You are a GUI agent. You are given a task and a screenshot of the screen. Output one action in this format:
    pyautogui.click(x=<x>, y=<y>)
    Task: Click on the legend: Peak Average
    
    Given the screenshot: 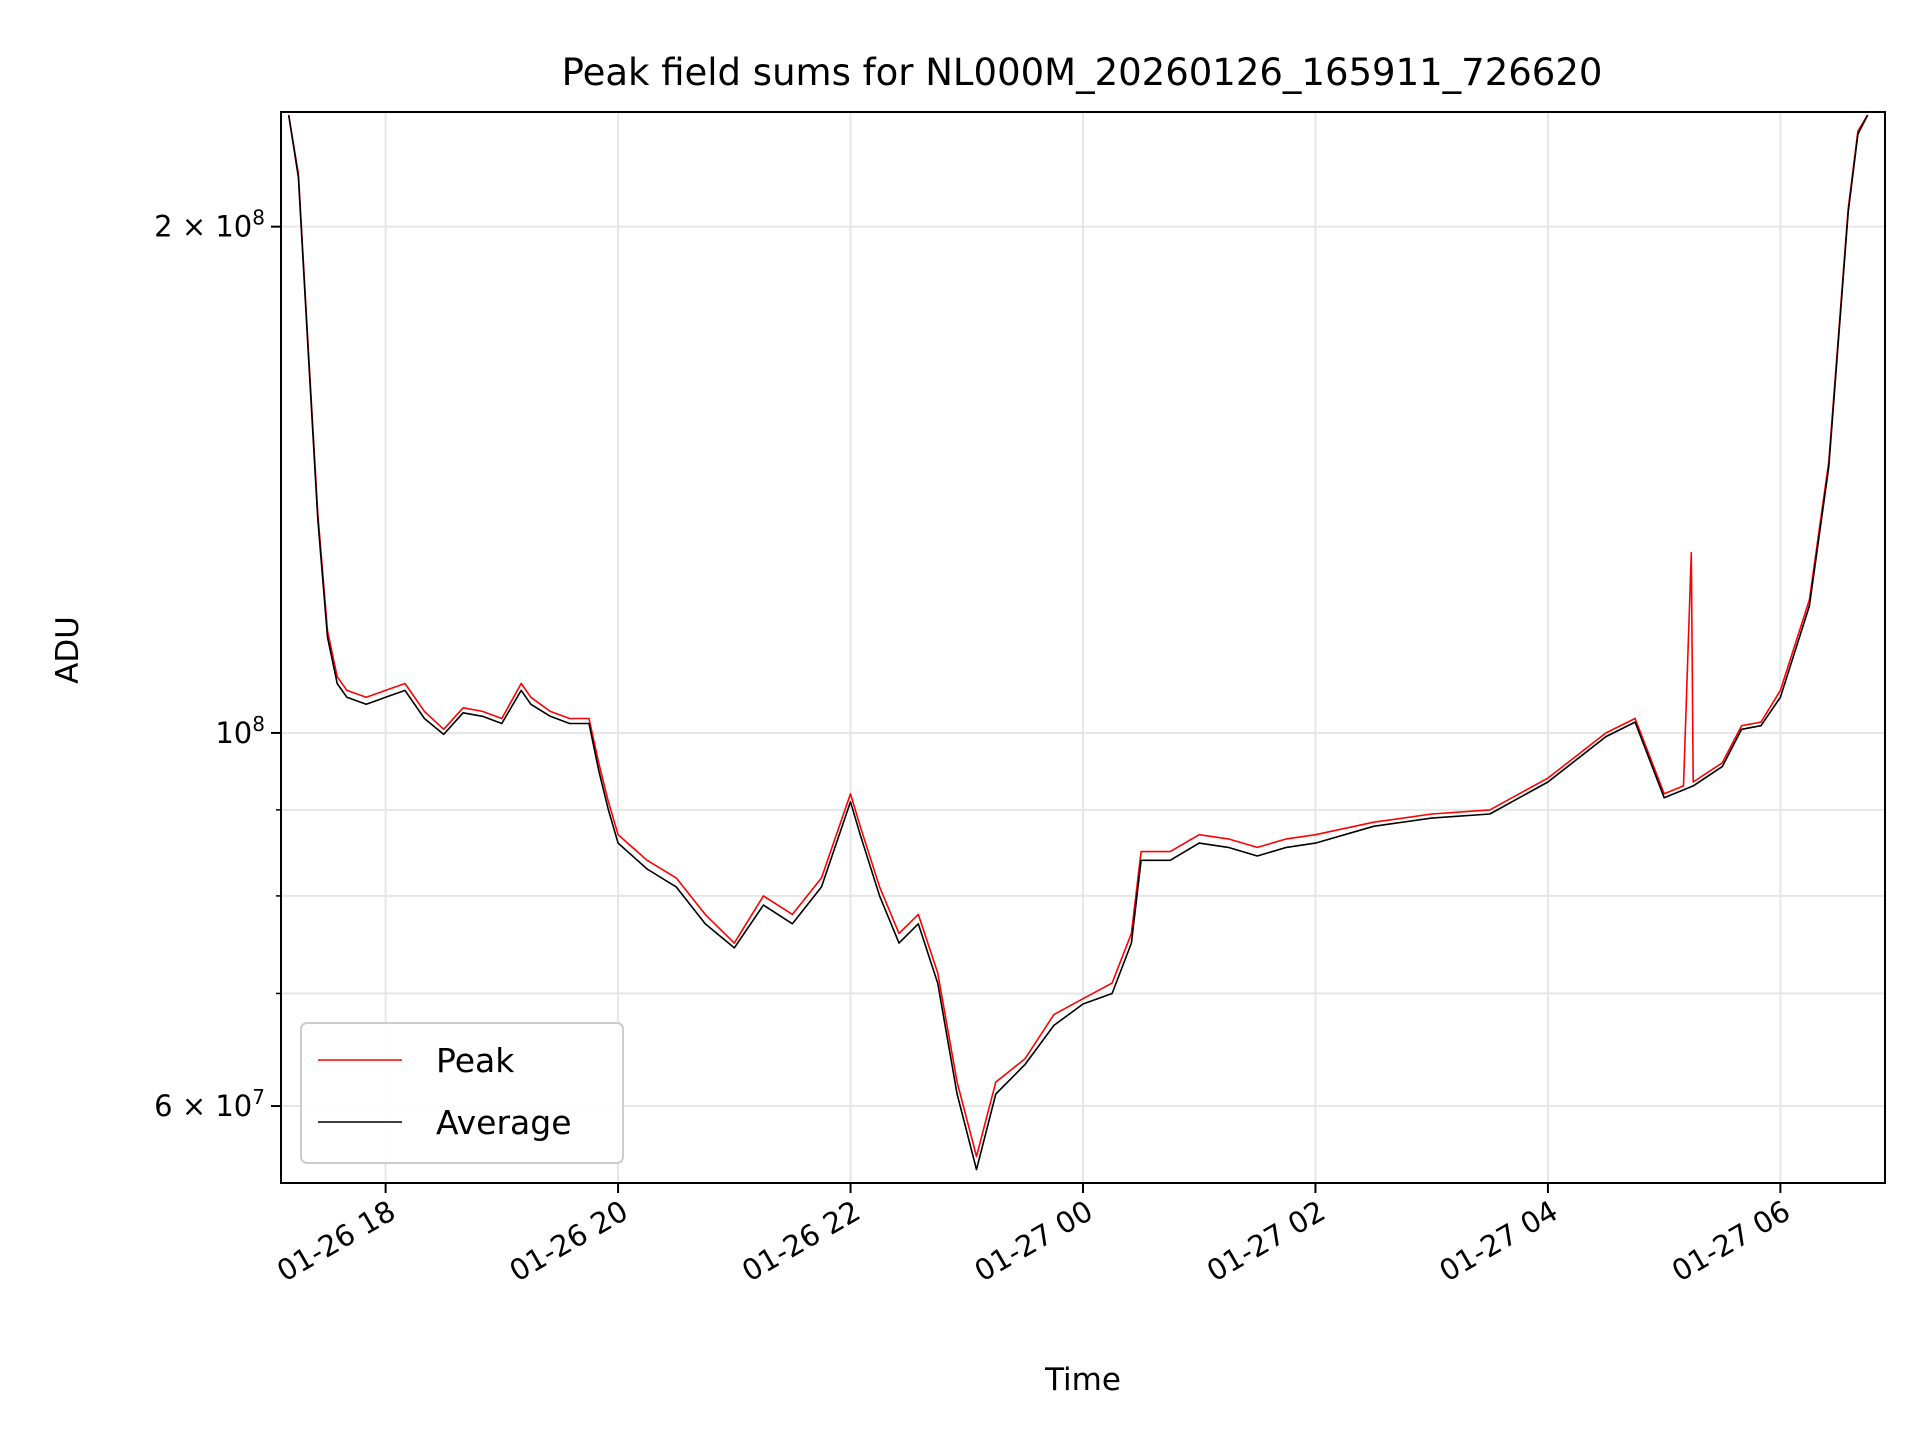 What is the action you would take?
    pyautogui.click(x=462, y=1093)
    